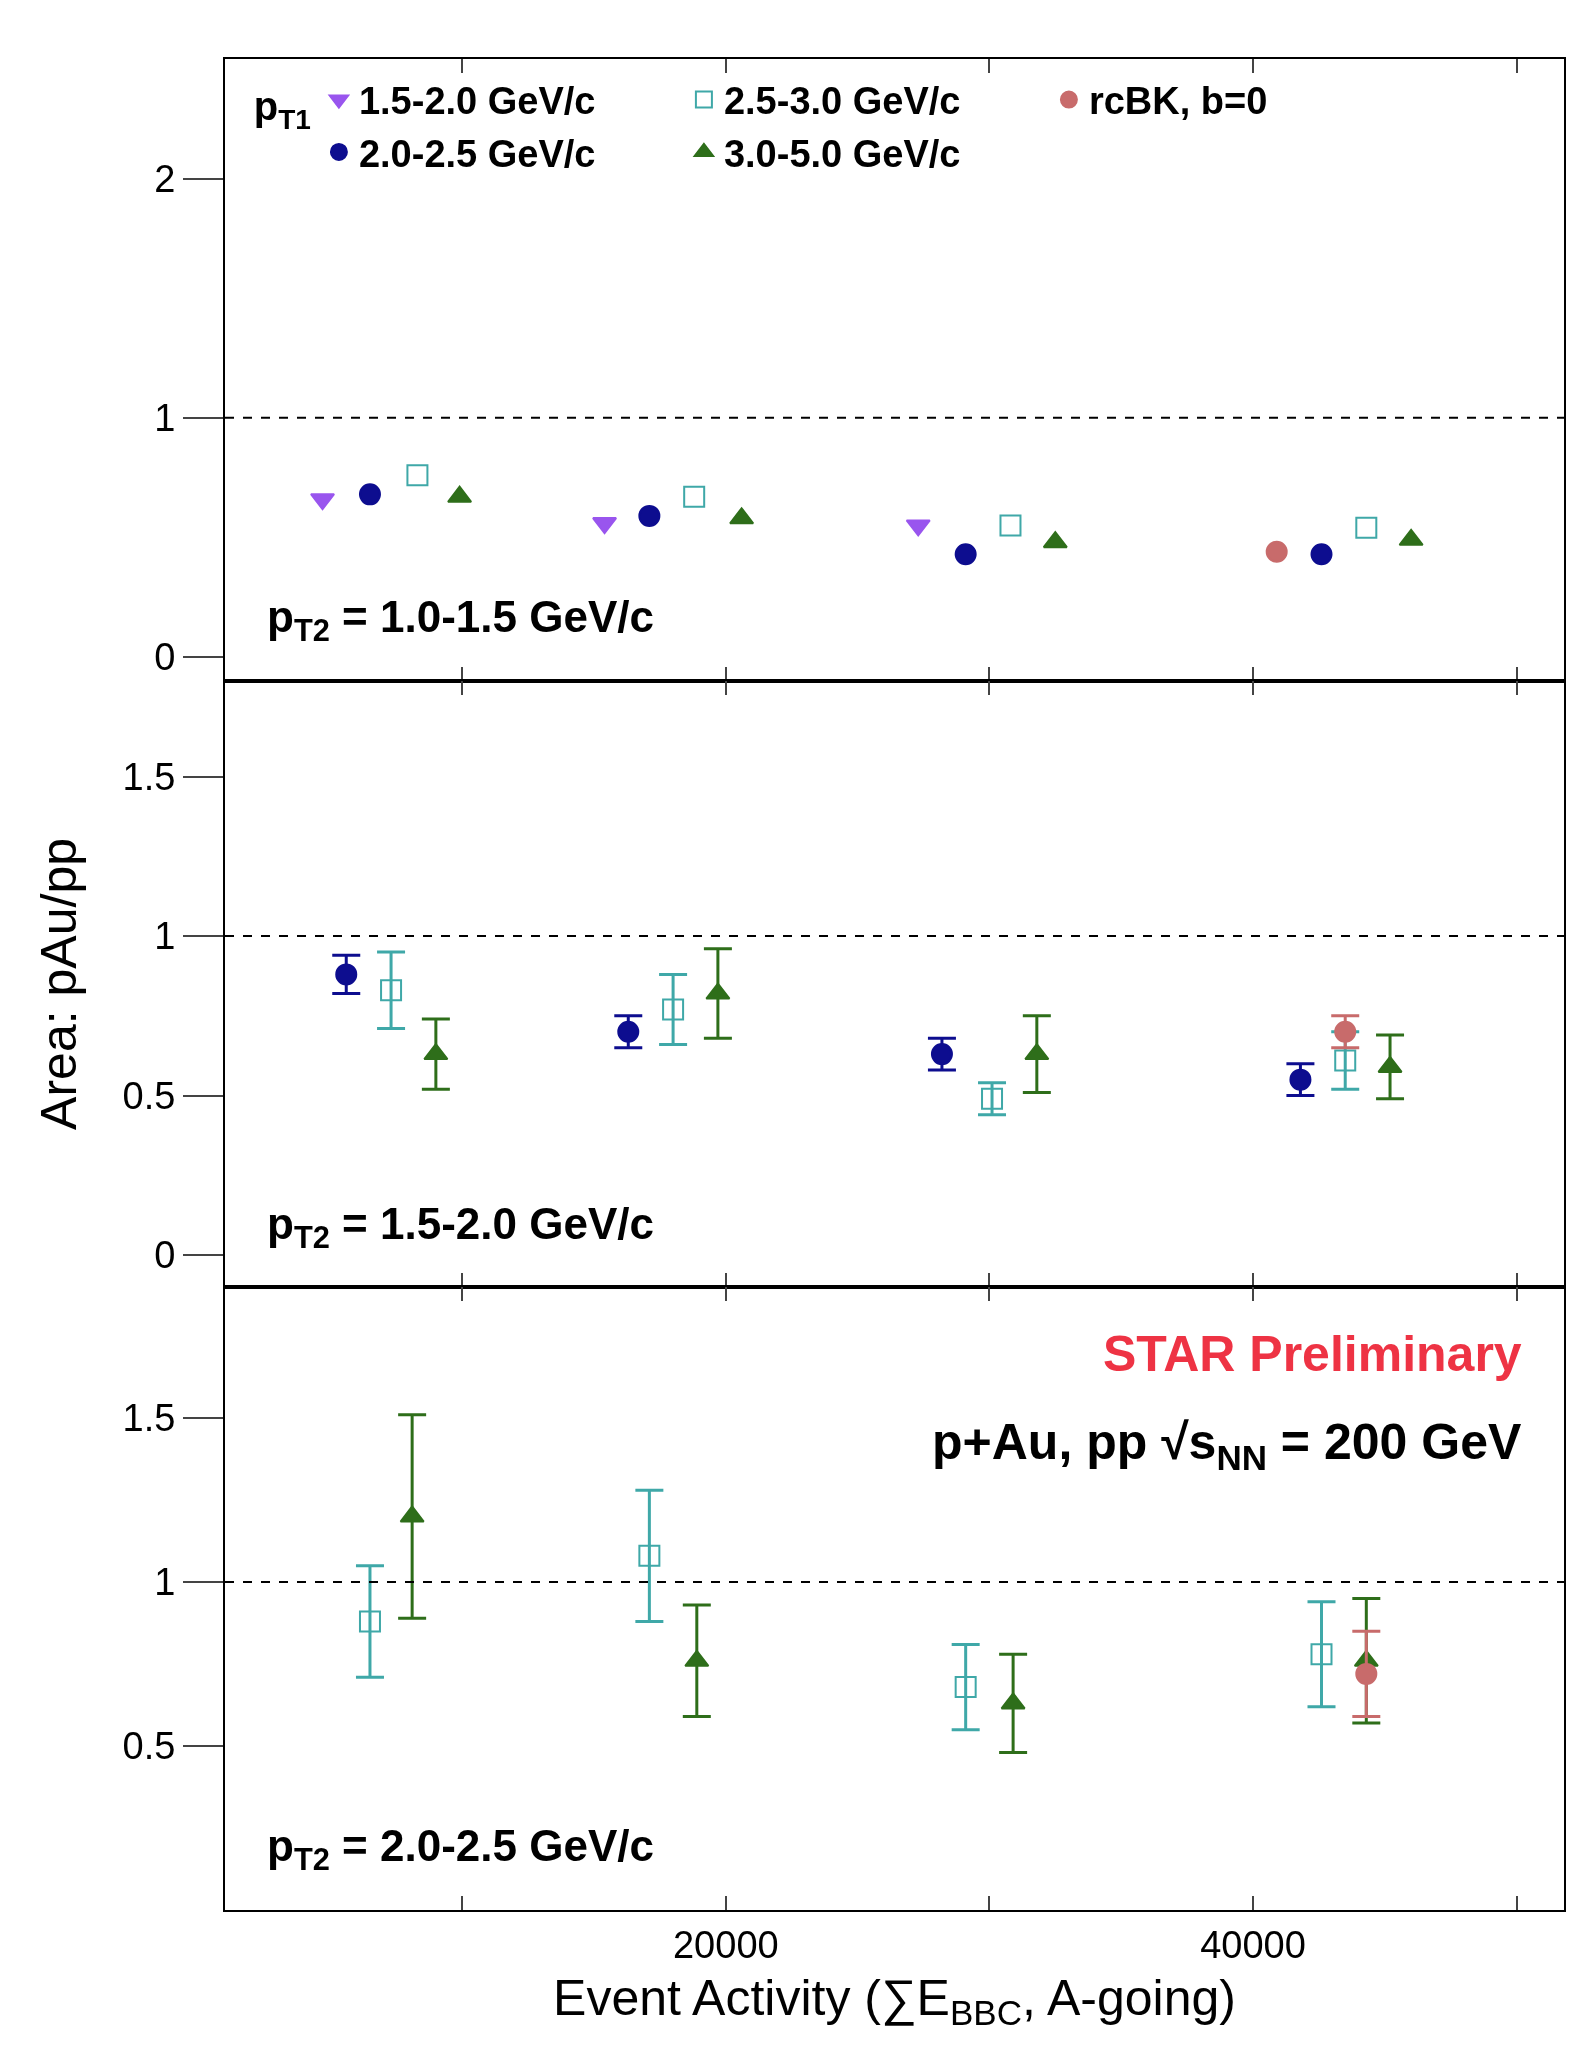 The image size is (1578, 2066). I want to click on annotation: p$_{T2}$ = 1.0-1.5 GeV/c, so click(460, 620).